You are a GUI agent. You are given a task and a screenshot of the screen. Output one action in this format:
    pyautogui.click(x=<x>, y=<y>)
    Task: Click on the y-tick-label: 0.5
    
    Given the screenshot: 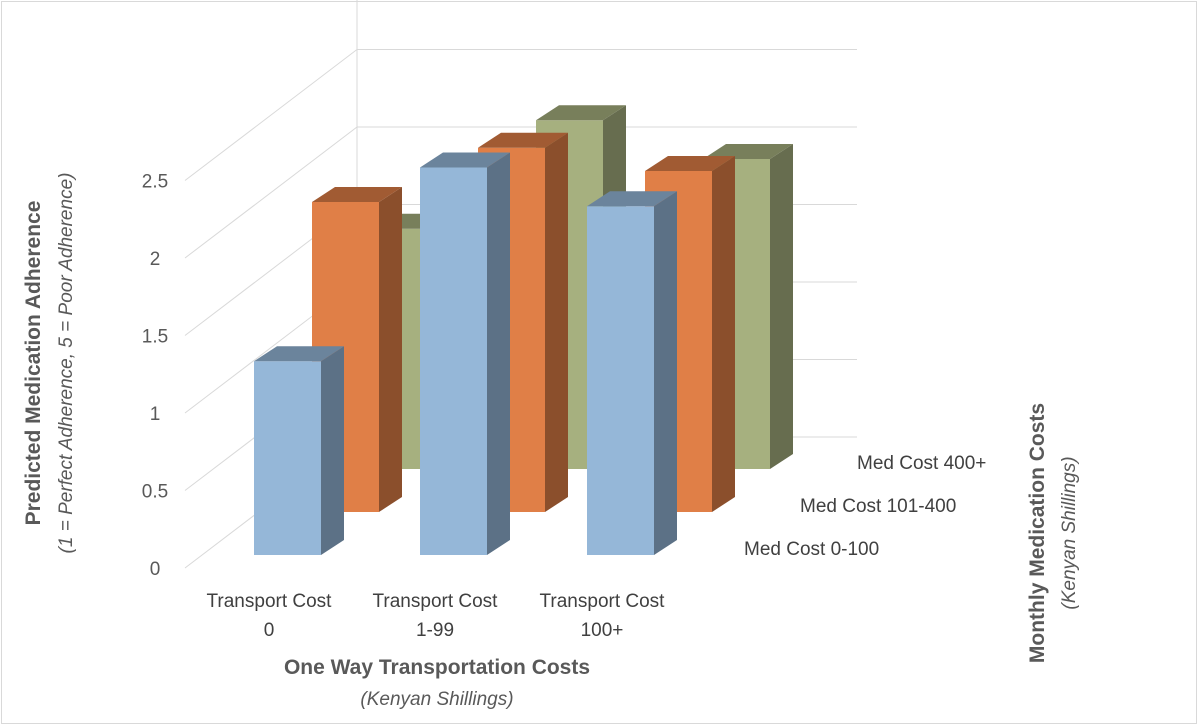 What is the action you would take?
    pyautogui.click(x=155, y=492)
    